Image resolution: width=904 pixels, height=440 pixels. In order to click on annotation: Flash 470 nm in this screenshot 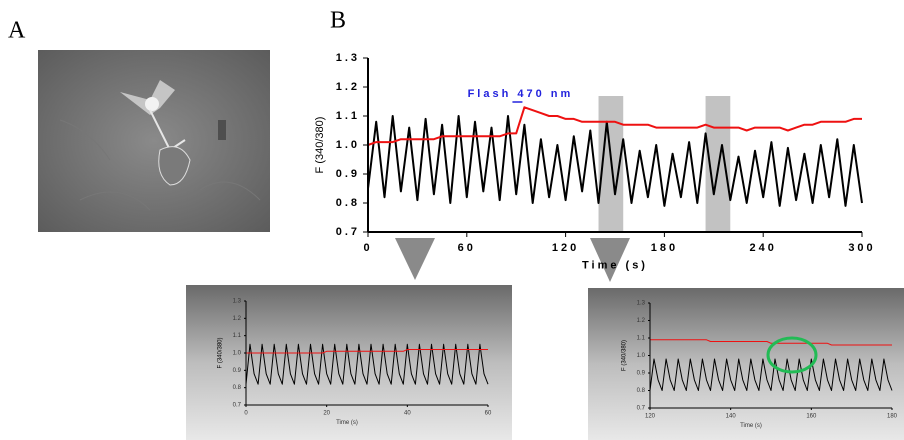, I will do `click(521, 94)`.